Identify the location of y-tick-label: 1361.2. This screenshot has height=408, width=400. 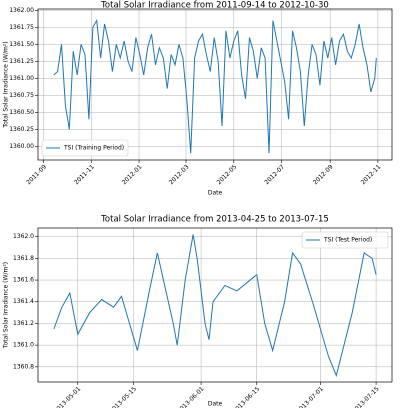
(23, 323).